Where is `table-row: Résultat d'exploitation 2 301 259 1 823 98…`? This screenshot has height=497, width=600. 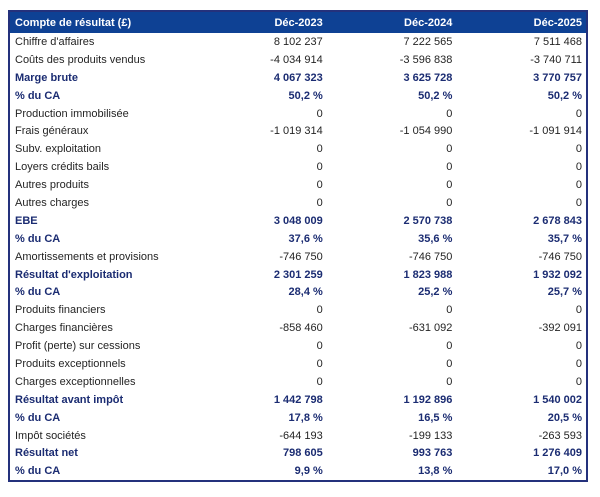
table-row: Résultat d'exploitation 2 301 259 1 823 98… is located at coordinates (298, 274).